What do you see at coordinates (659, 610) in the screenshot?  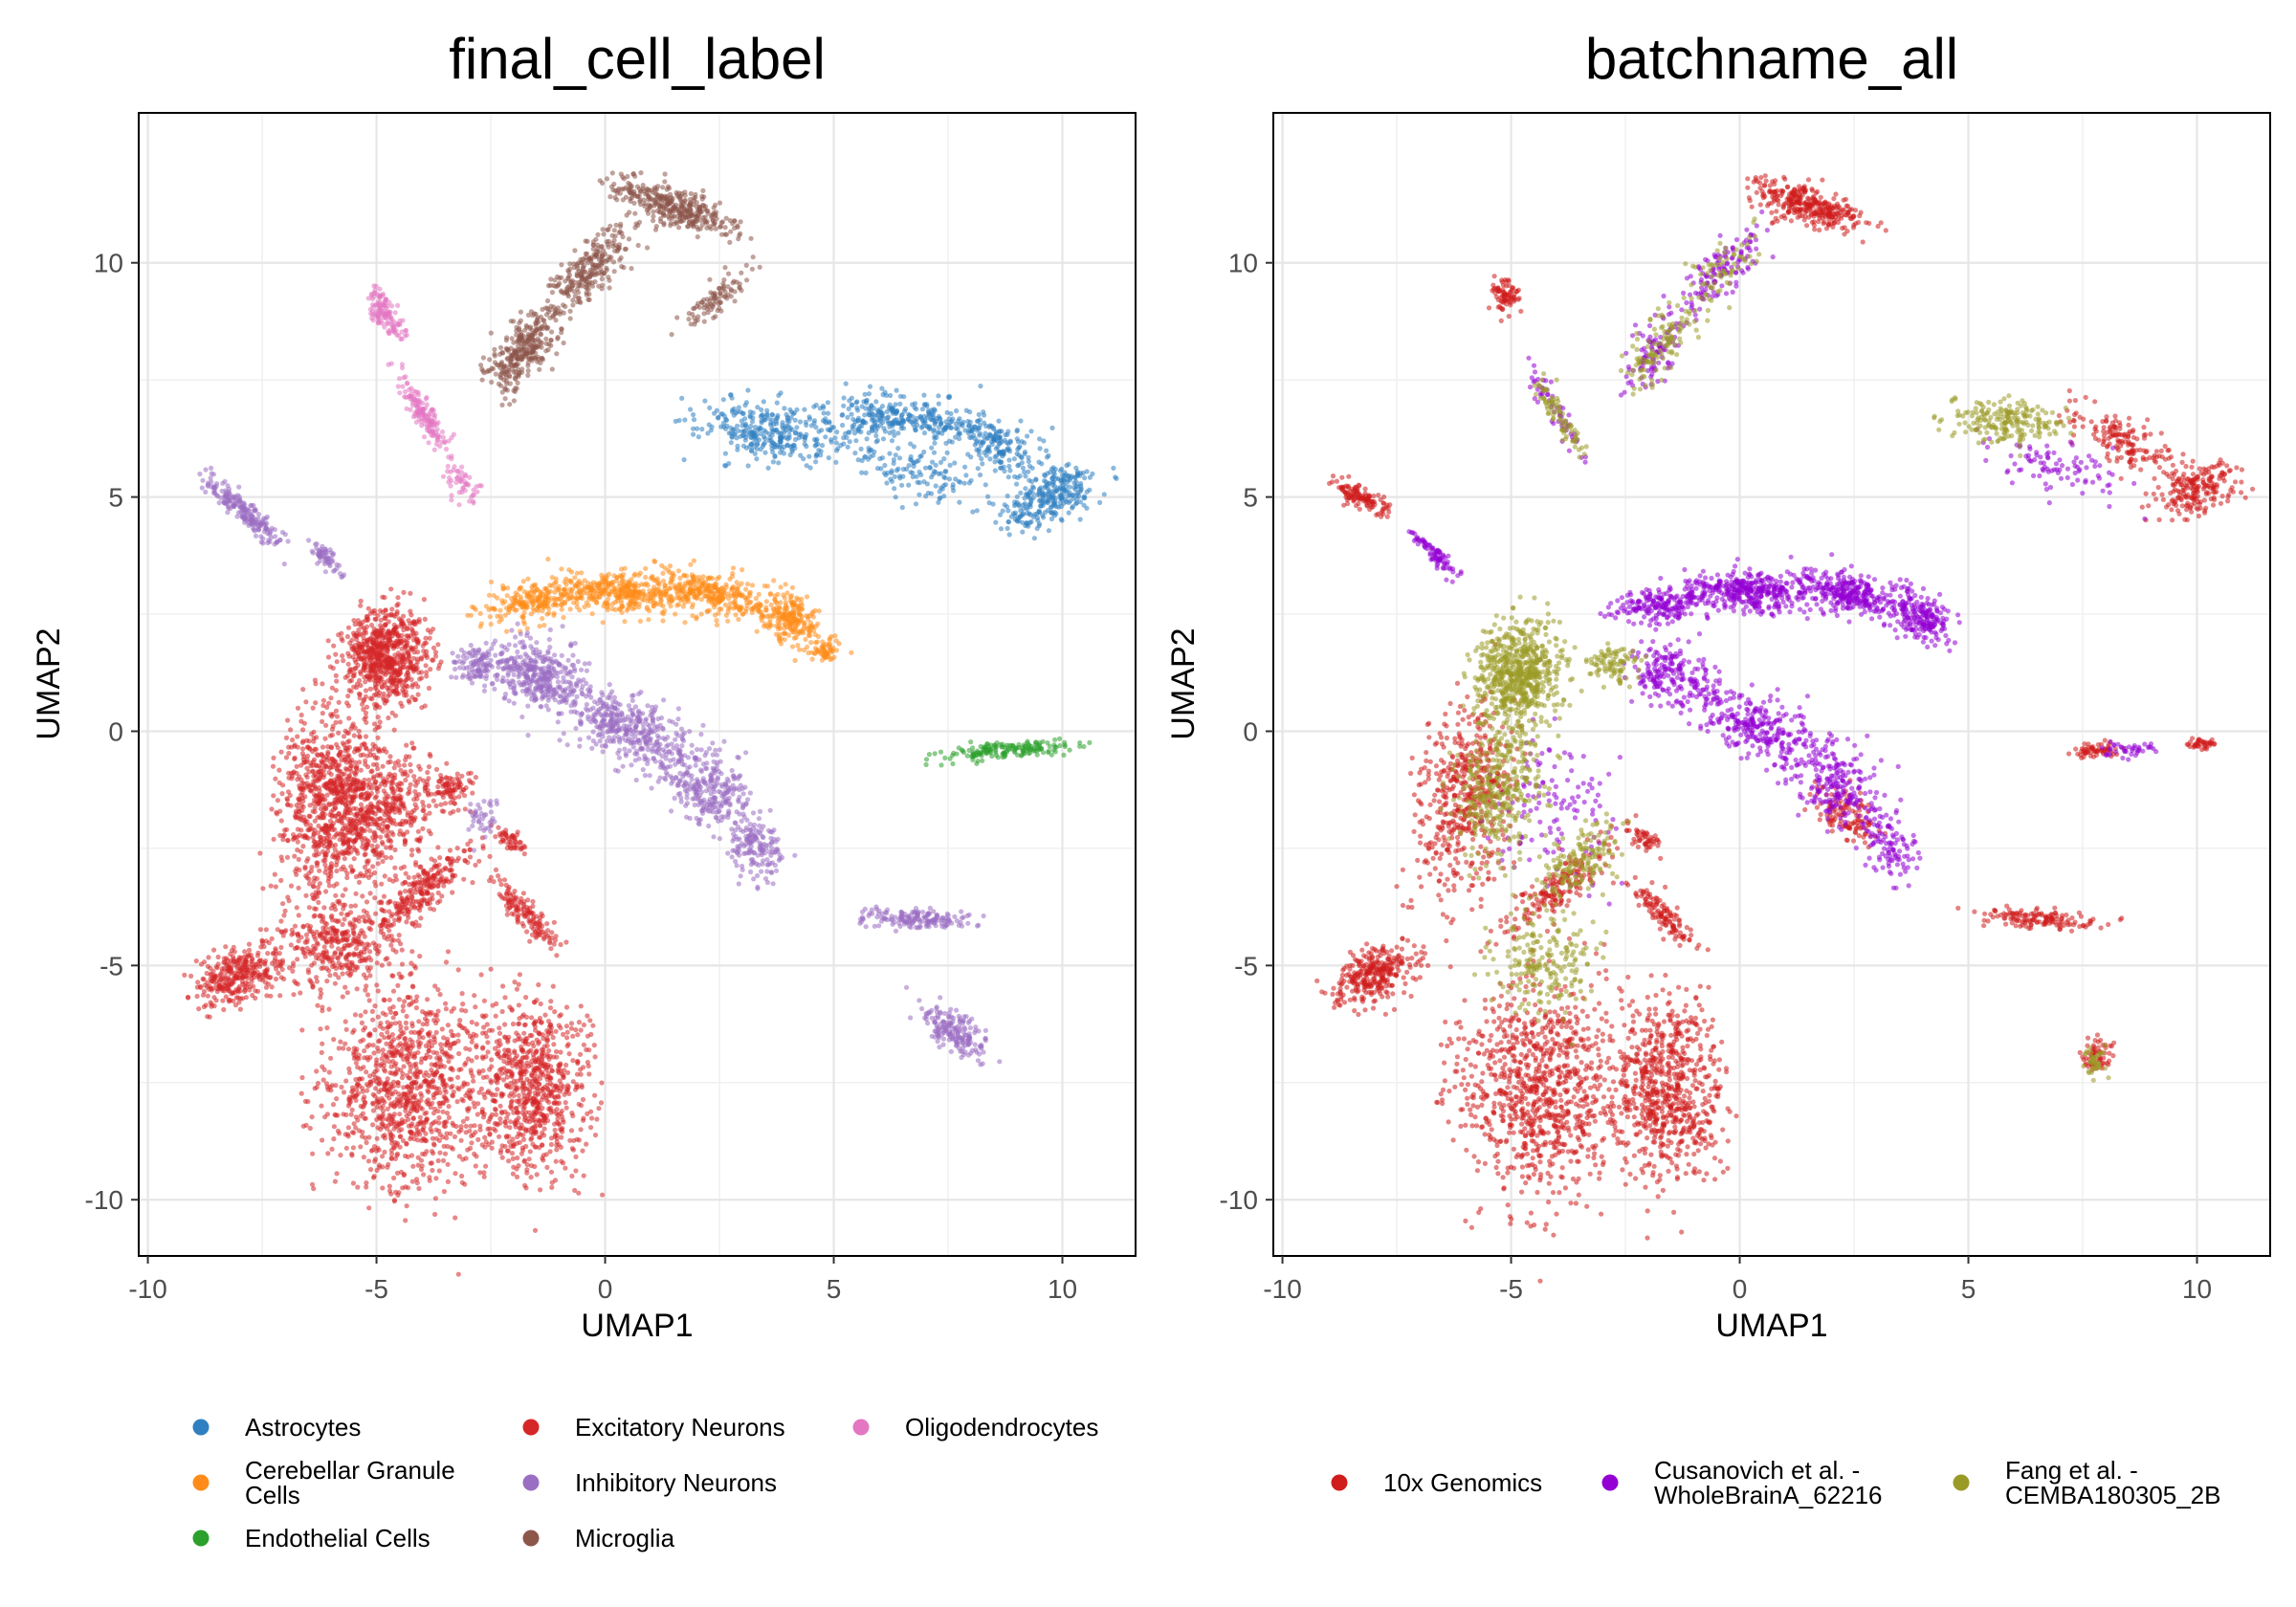 I see `series-cerebellar-granule-cells` at bounding box center [659, 610].